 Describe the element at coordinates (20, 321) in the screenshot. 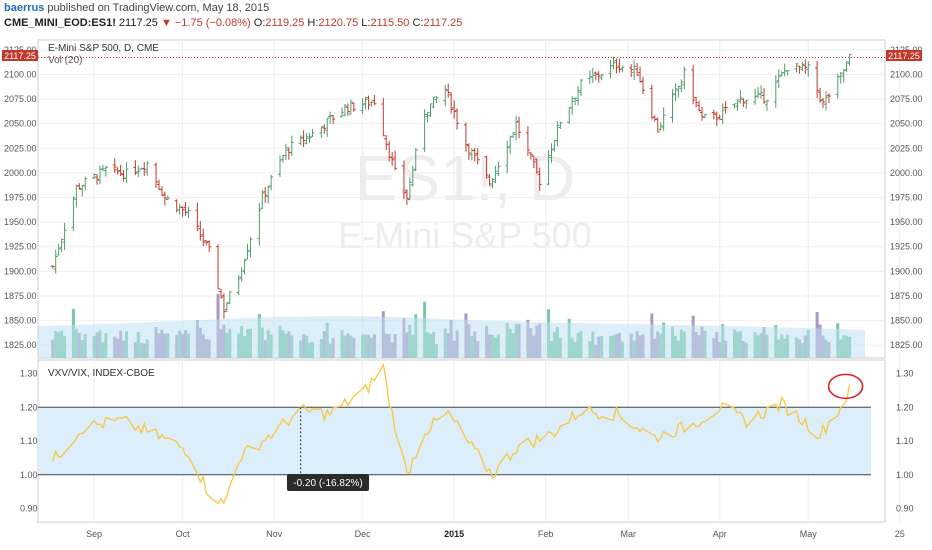

I see `y-tick-label-left: 1850.00` at that location.